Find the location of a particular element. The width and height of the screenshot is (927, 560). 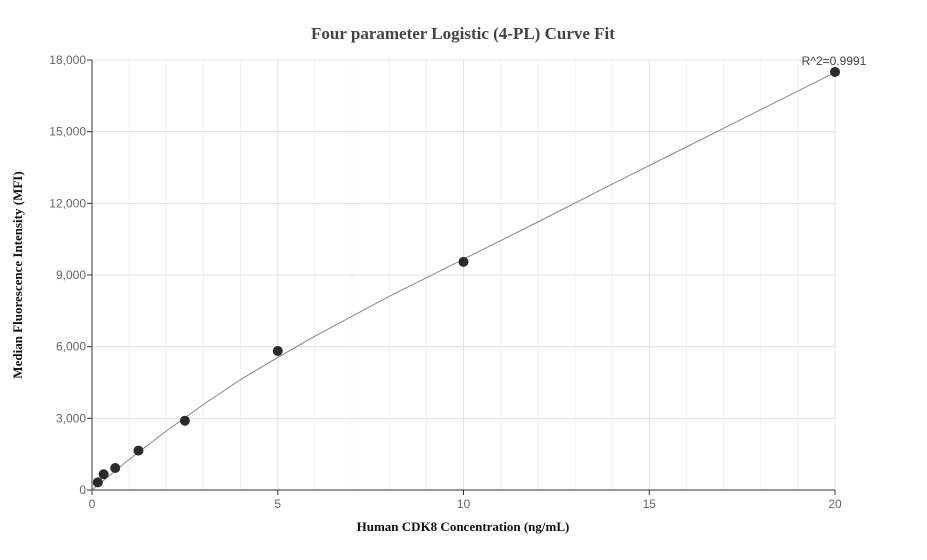

x-axis-label: Human CDK8 Concentration (ng/mL) is located at coordinates (463, 526).